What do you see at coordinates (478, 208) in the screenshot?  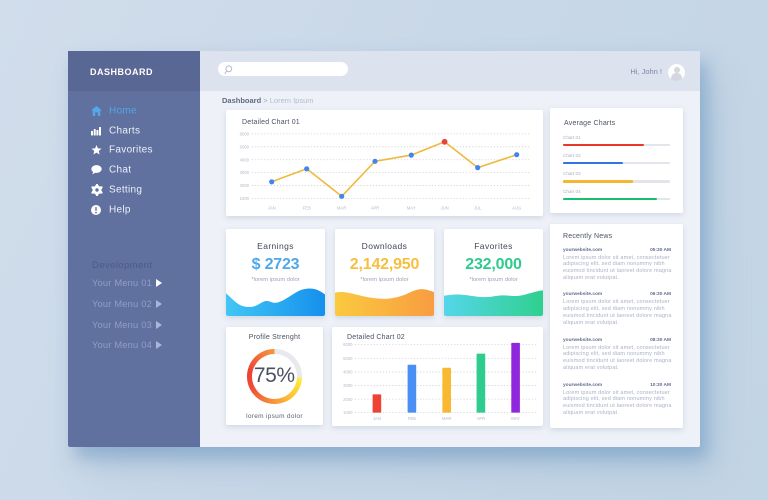 I see `svg-text: JUL` at bounding box center [478, 208].